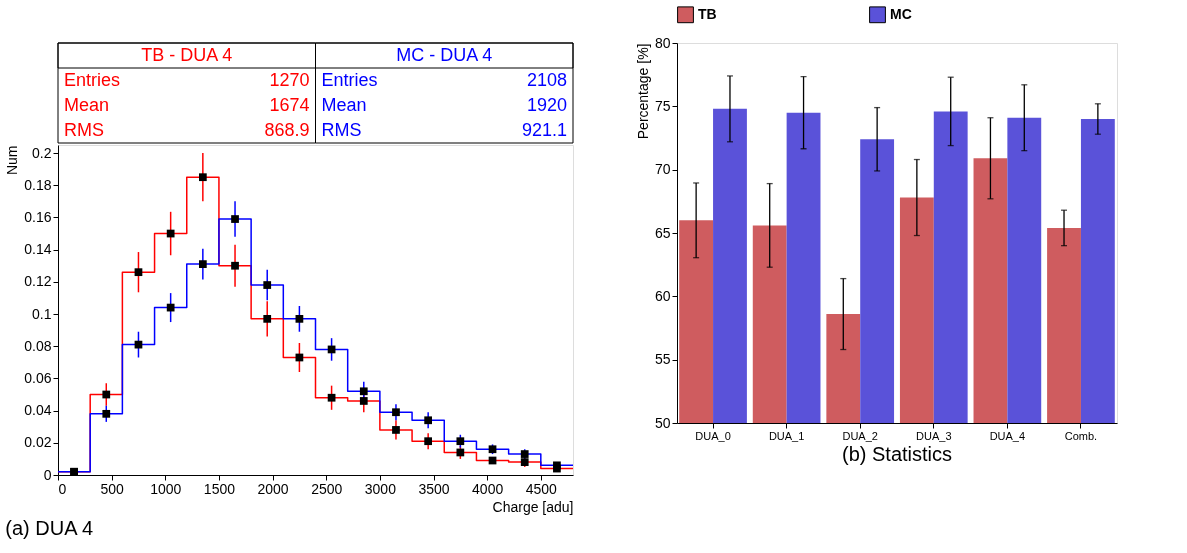 This screenshot has width=1187, height=553. Describe the element at coordinates (544, 129) in the screenshot. I see `text: 921.1` at that location.